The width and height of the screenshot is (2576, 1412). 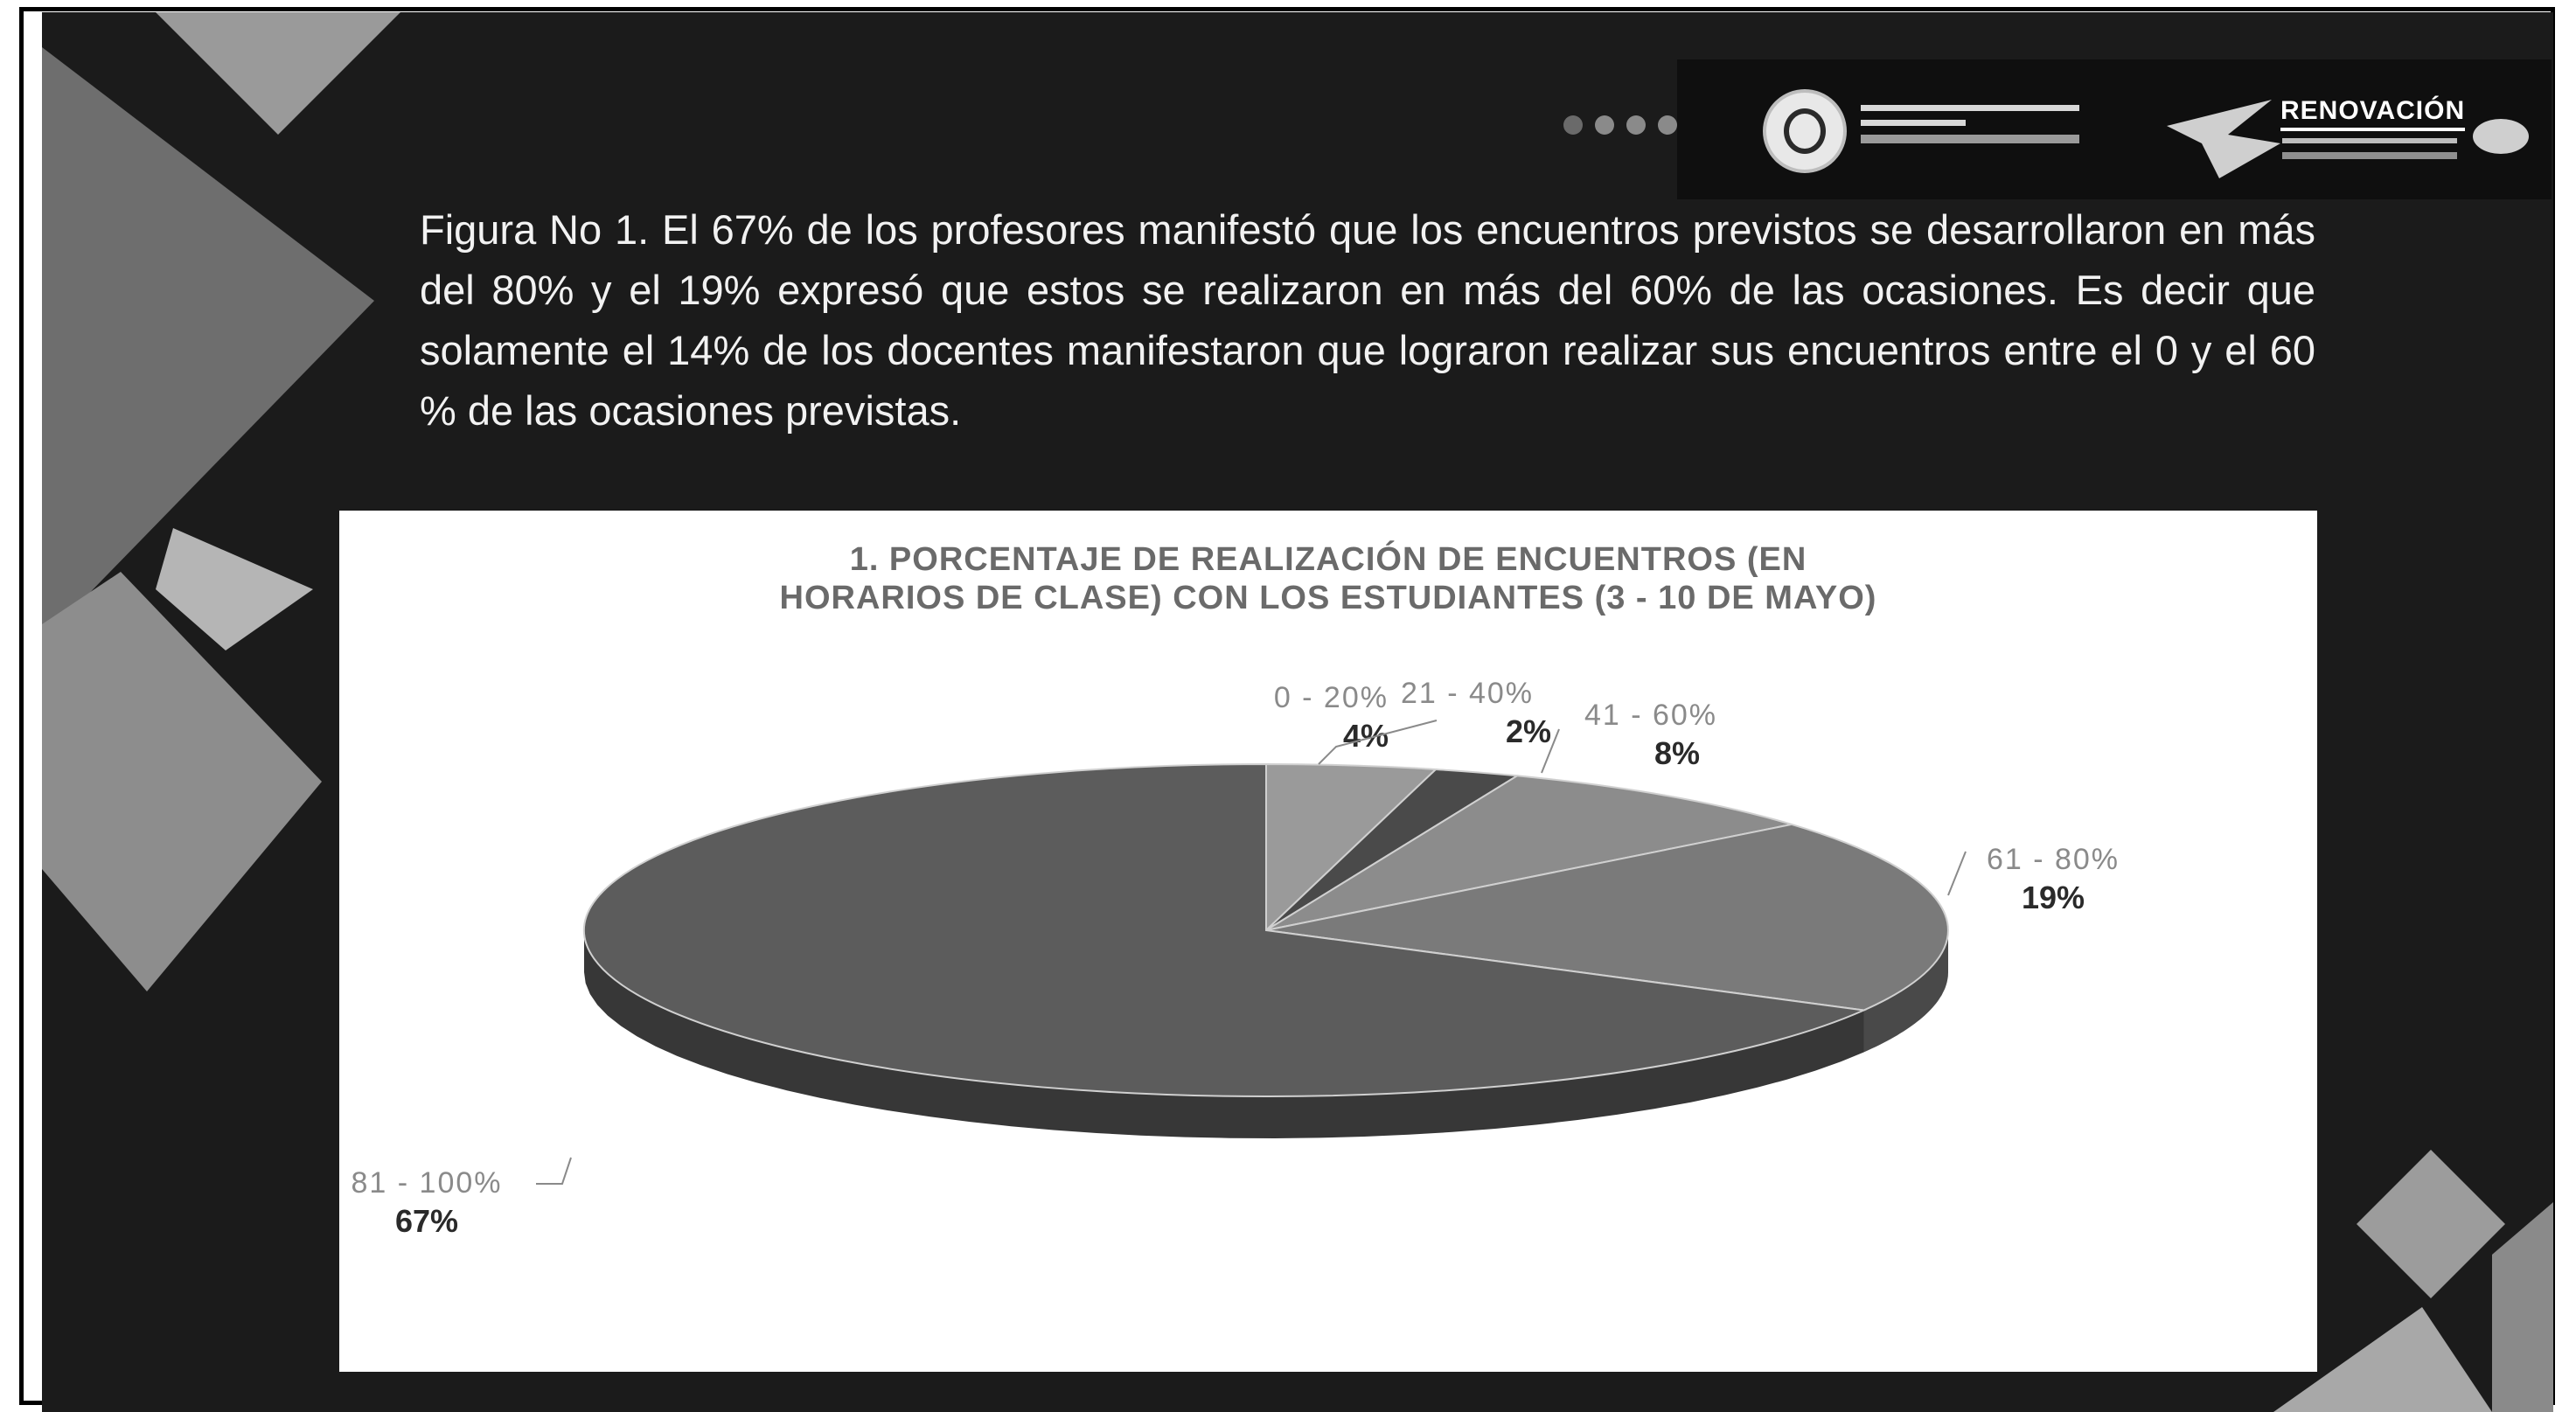 I want to click on renovacion-badge-icon, so click(x=2501, y=136).